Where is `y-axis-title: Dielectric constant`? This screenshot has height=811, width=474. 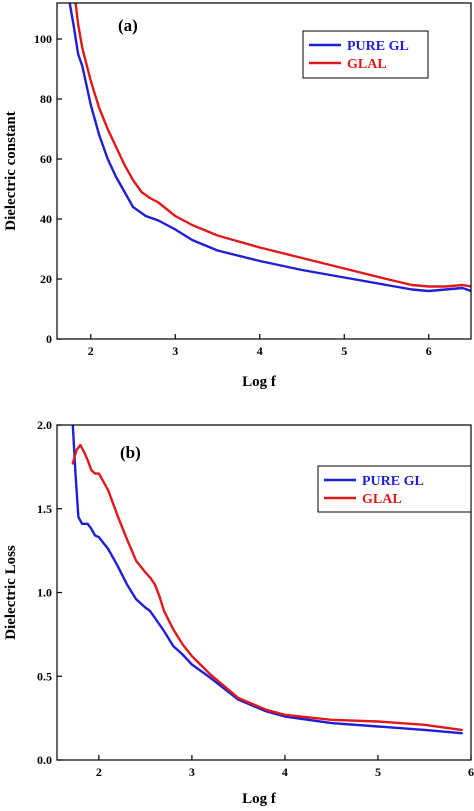
y-axis-title: Dielectric constant is located at coordinates (11, 171).